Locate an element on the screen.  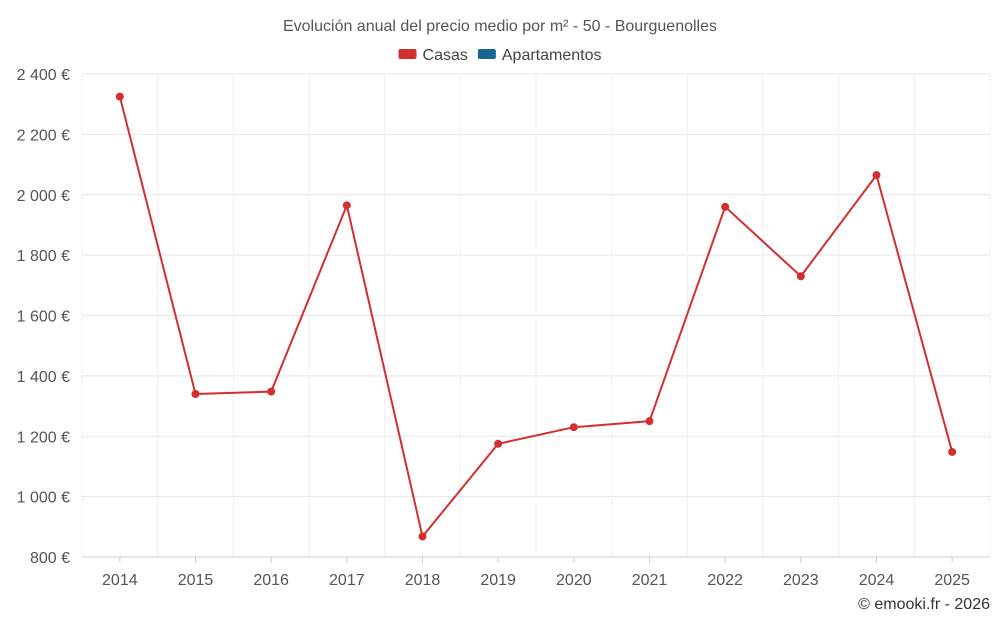
x-tick-label: 2020 is located at coordinates (574, 580).